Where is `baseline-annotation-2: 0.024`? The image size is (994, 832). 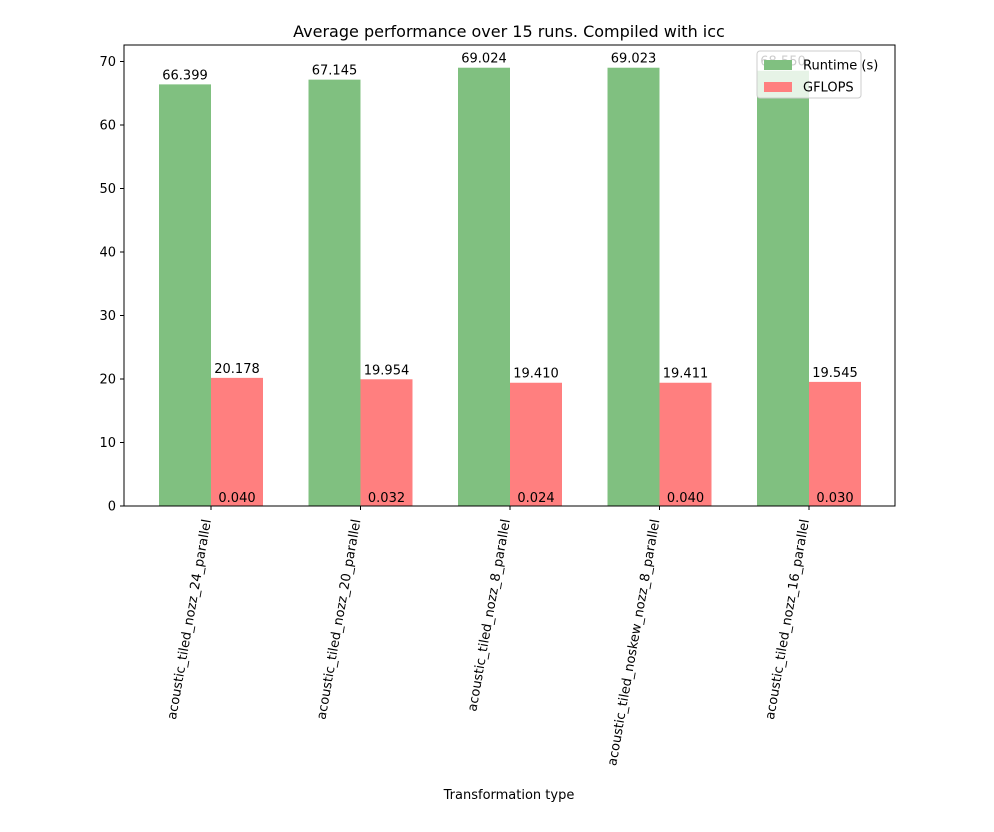 baseline-annotation-2: 0.024 is located at coordinates (535, 498).